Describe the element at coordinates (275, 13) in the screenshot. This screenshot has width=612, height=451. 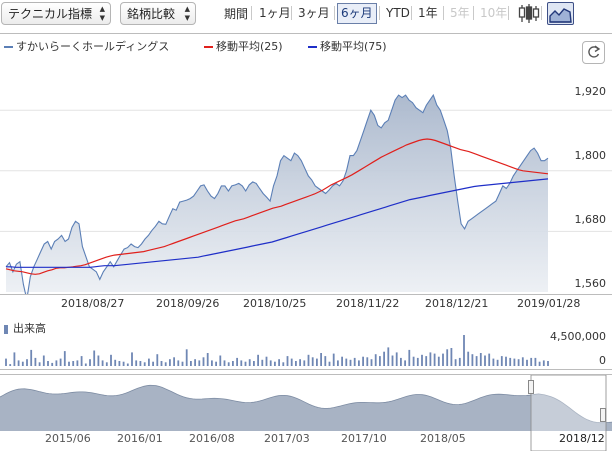
I see `period-tab: 1ヶ月` at that location.